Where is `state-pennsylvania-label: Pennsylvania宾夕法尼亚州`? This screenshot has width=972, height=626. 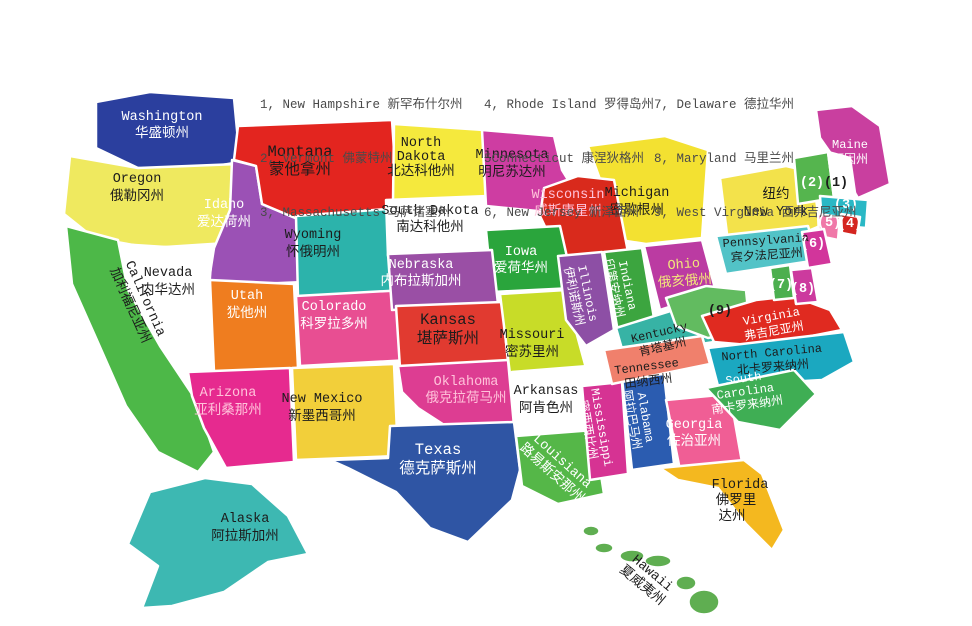 state-pennsylvania-label: Pennsylvania宾夕法尼亚州 is located at coordinates (766, 248).